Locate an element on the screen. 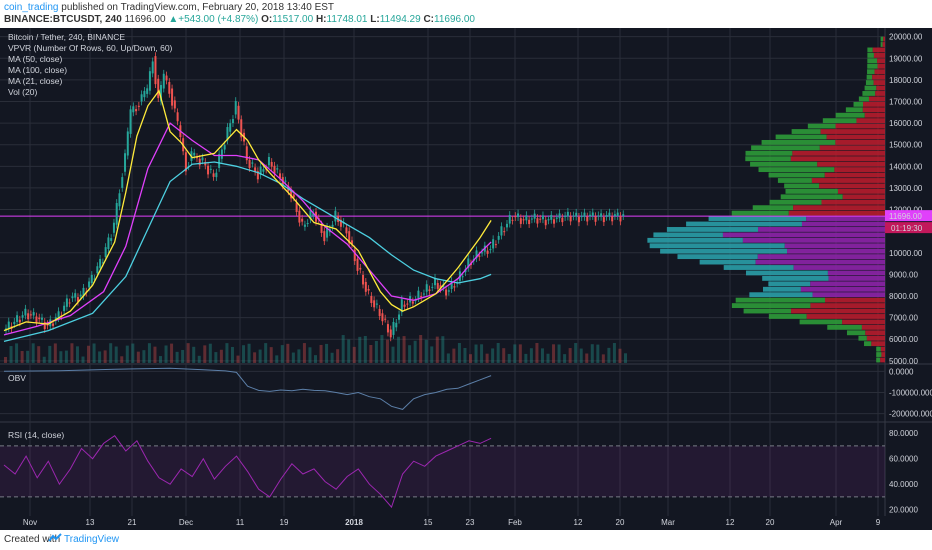  obv-title: OBV is located at coordinates (17, 378).